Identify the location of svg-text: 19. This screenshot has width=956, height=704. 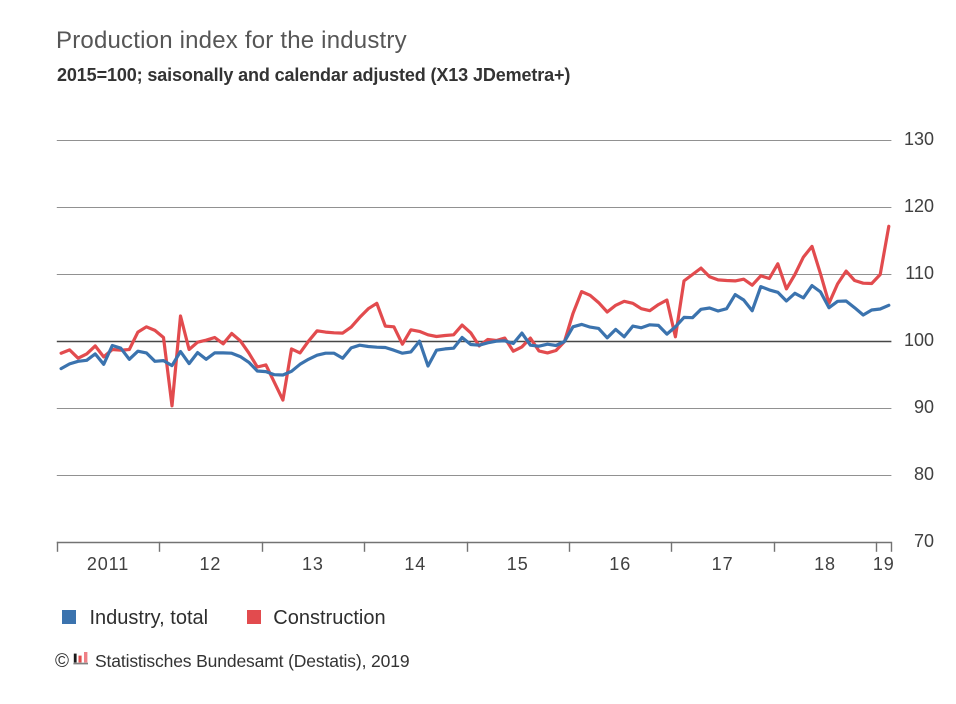
(884, 564).